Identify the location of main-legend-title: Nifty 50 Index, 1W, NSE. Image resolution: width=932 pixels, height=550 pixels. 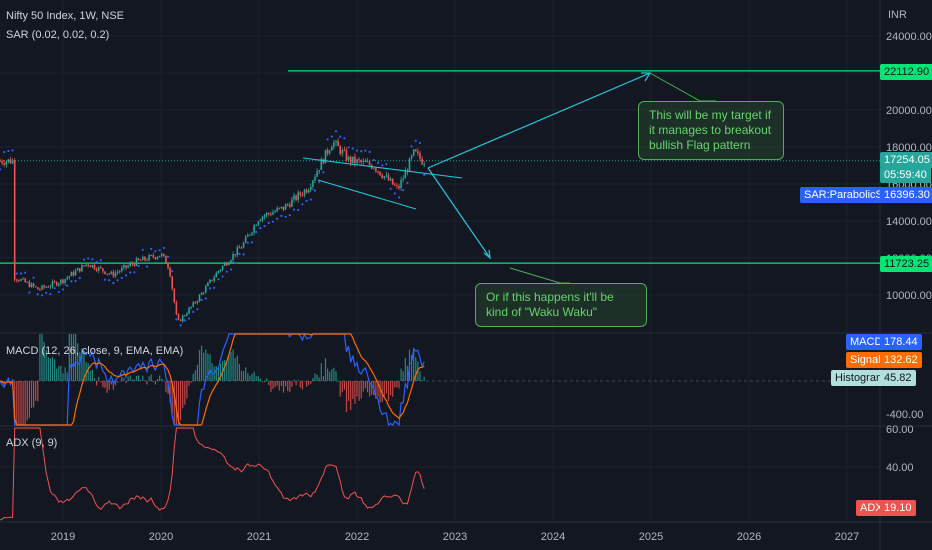
(65, 16).